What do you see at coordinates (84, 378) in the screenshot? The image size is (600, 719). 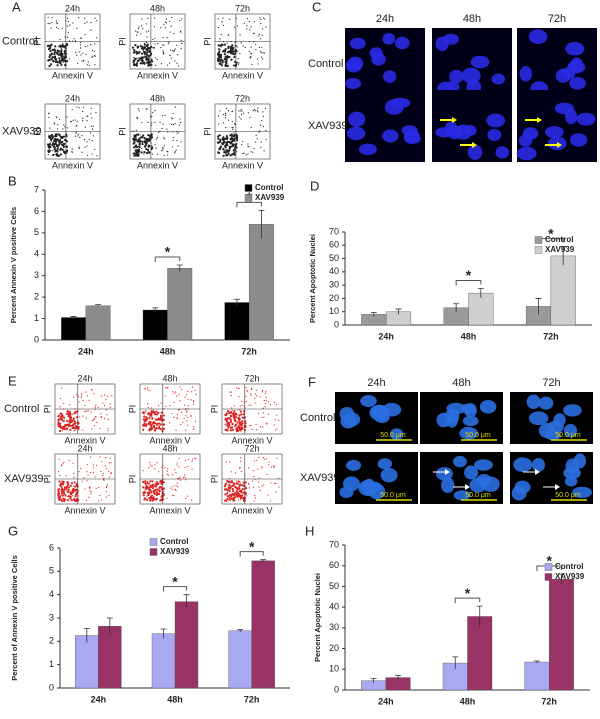 I see `column-title: 24h` at bounding box center [84, 378].